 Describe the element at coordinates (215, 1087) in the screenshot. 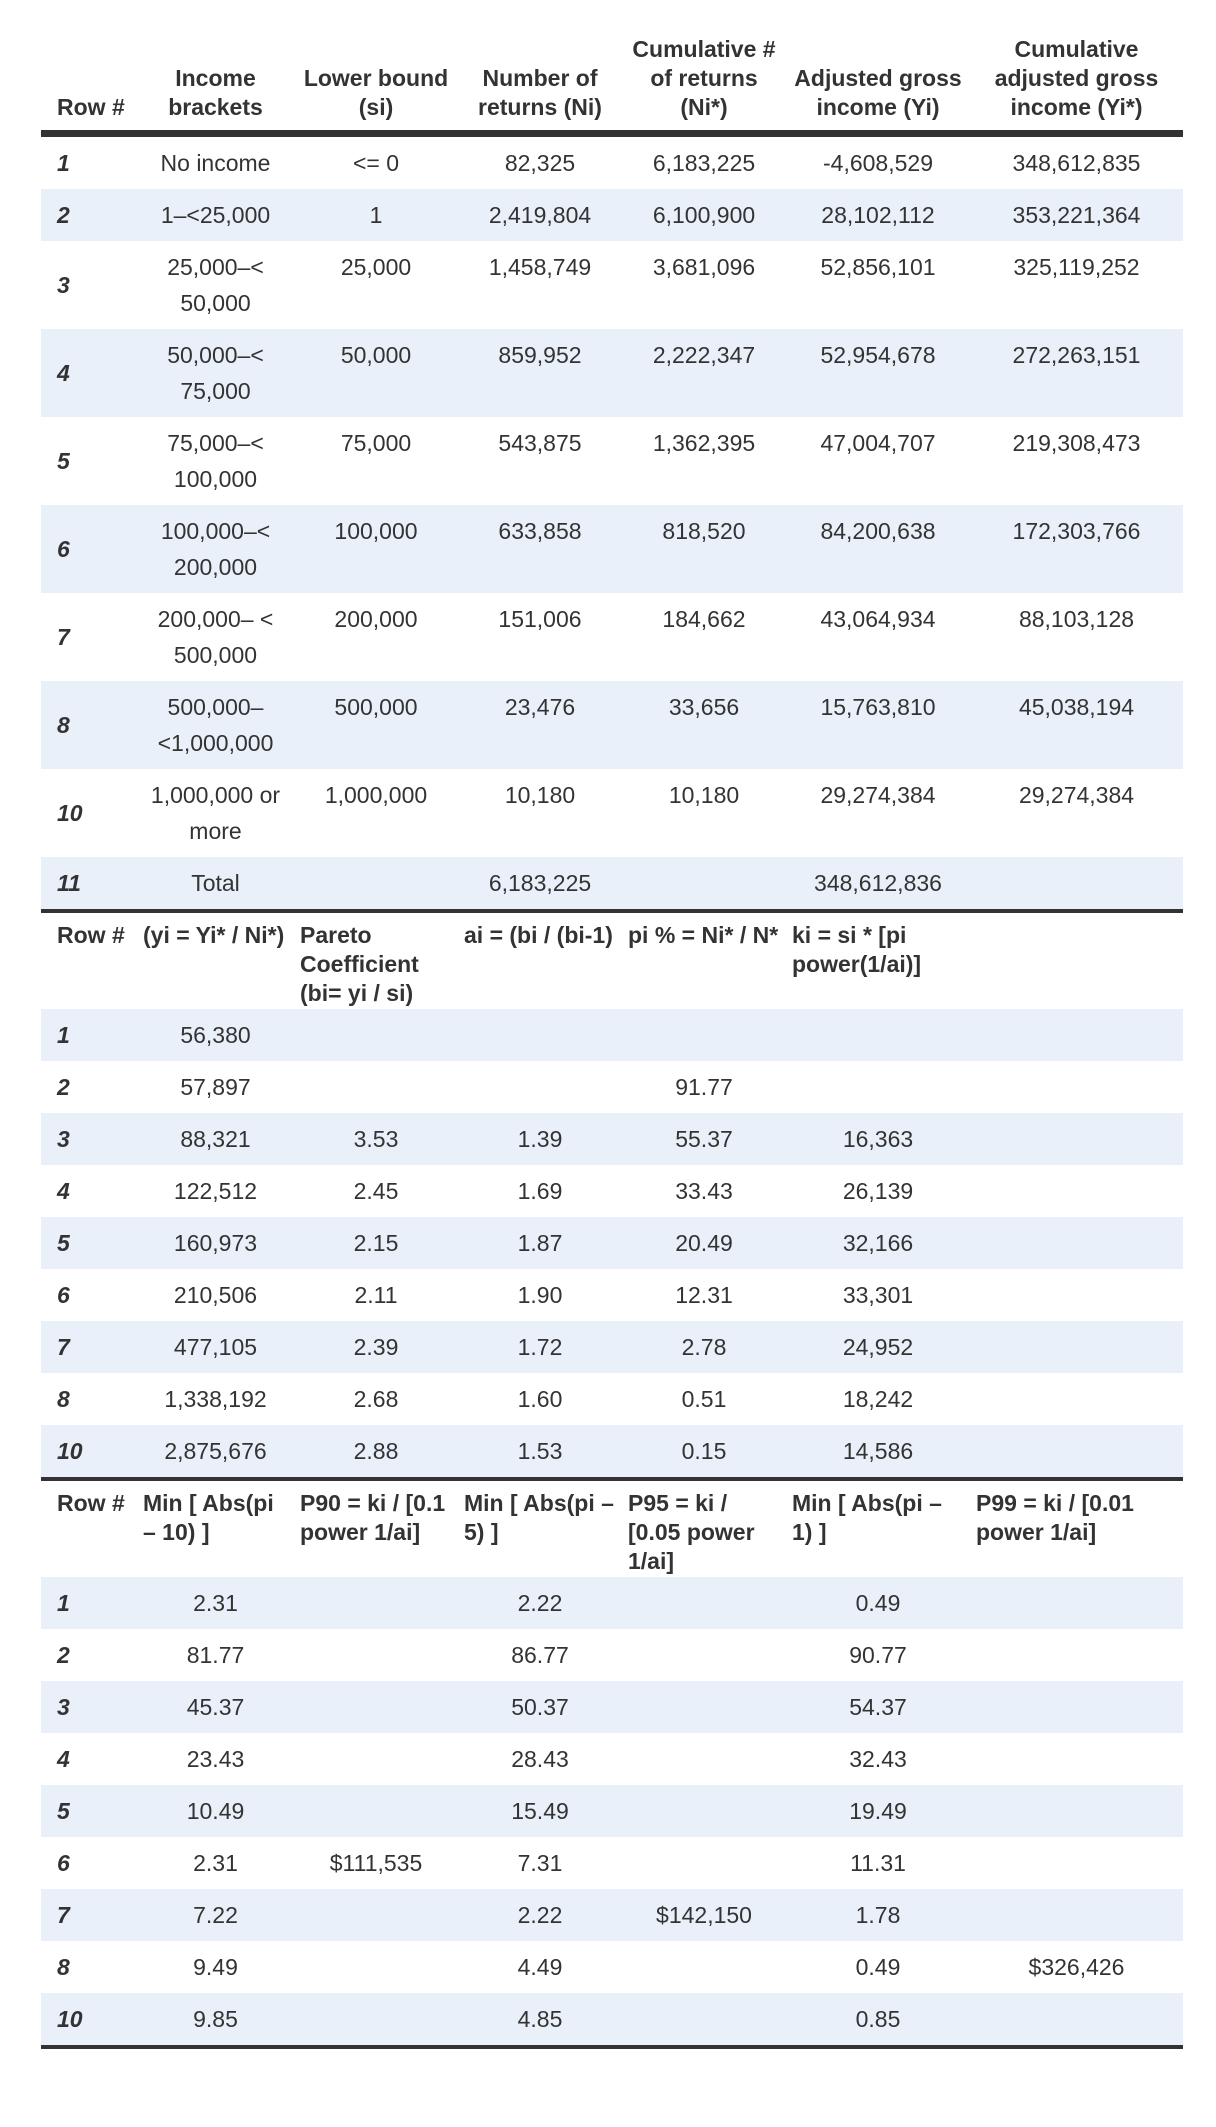

I see `table-cell: 57,897` at that location.